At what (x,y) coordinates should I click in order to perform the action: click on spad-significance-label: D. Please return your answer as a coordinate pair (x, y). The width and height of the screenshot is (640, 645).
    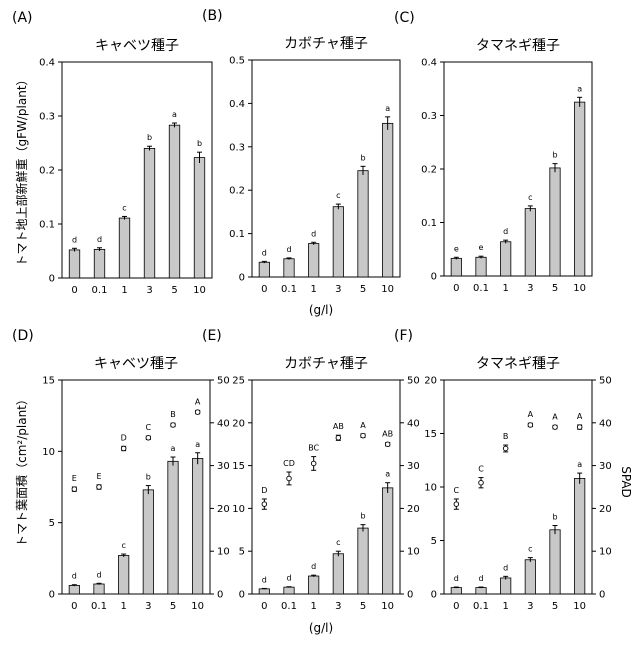
    Looking at the image, I should click on (264, 490).